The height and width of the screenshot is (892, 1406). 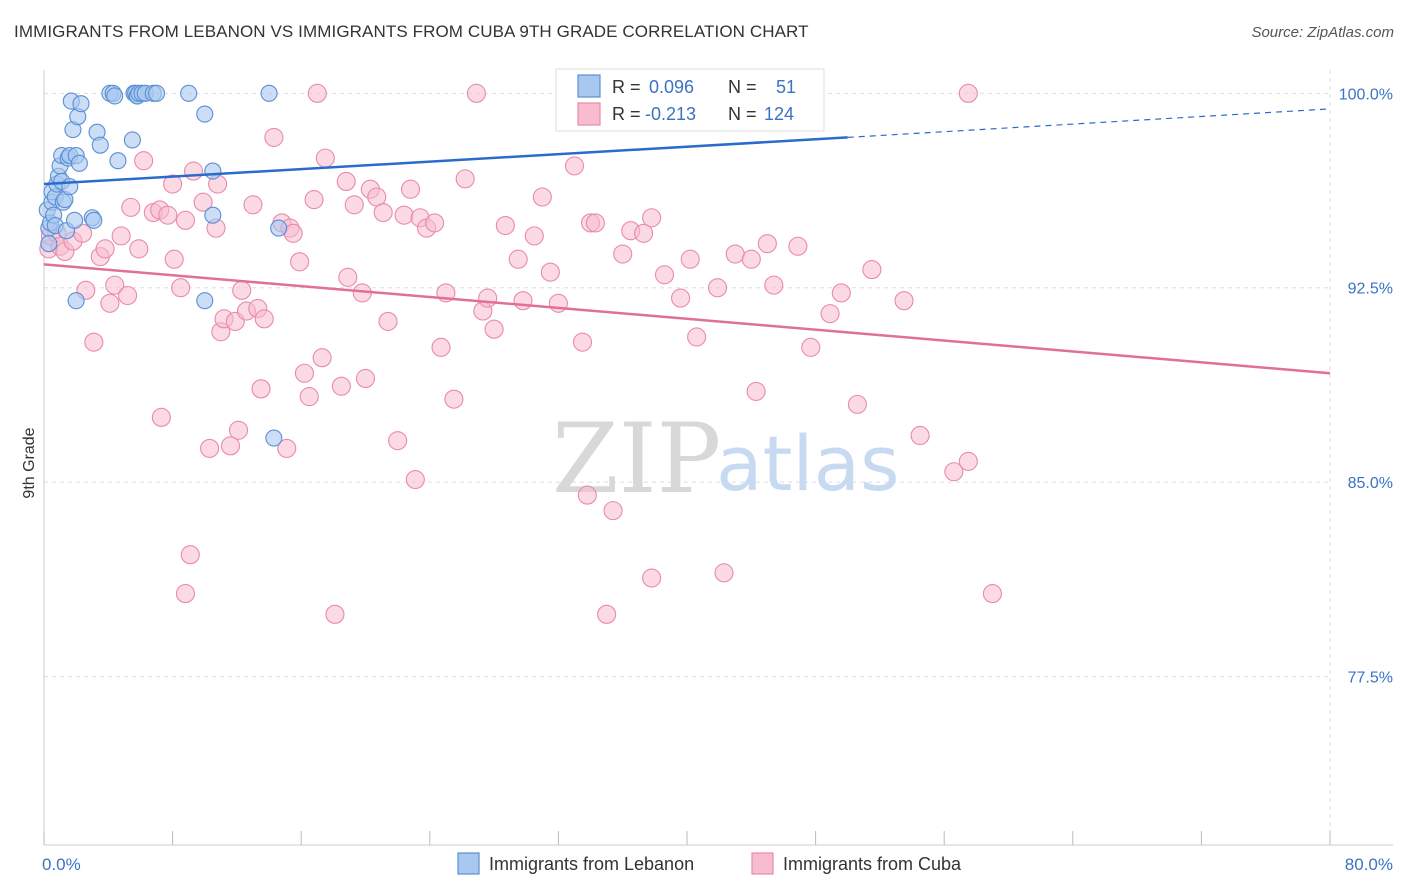 What do you see at coordinates (589, 86) in the screenshot?
I see `stats-swatch-lebanon` at bounding box center [589, 86].